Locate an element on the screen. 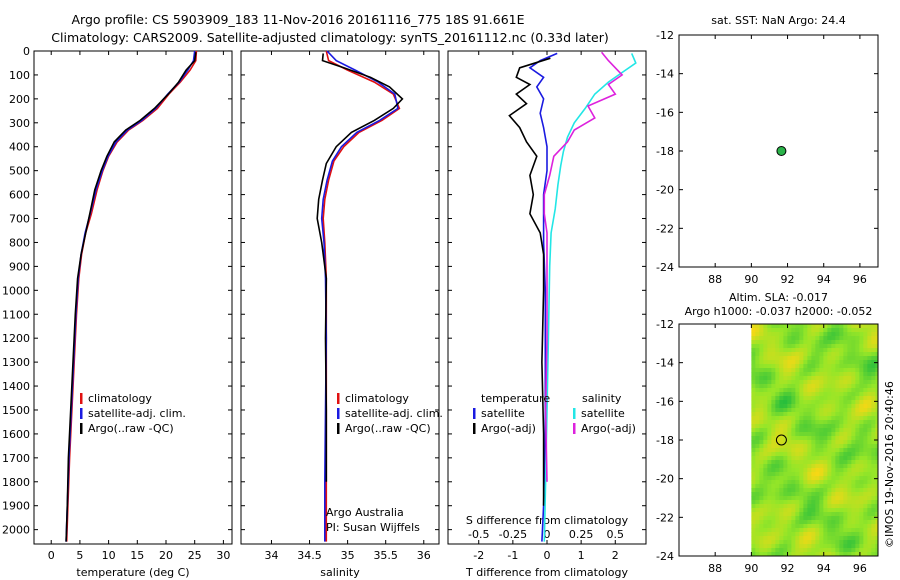 The width and height of the screenshot is (900, 580). y-tick-label: 800 is located at coordinates (19, 242).